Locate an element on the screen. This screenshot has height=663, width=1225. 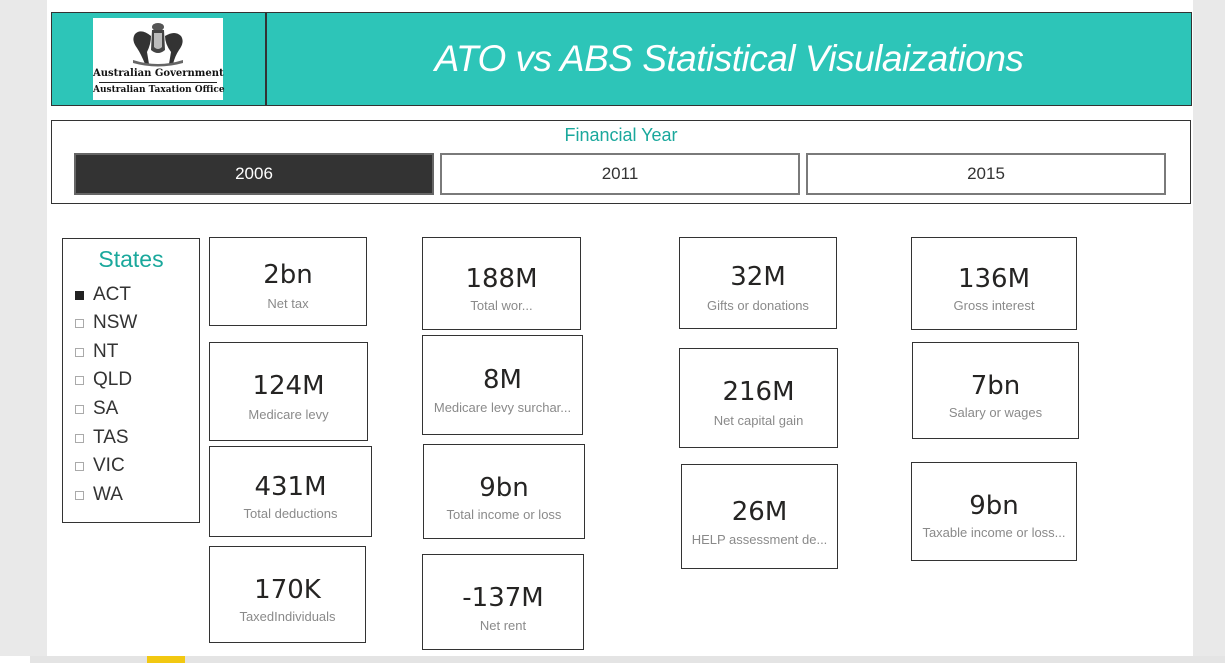
card-value: 7bn is located at coordinates (995, 386).